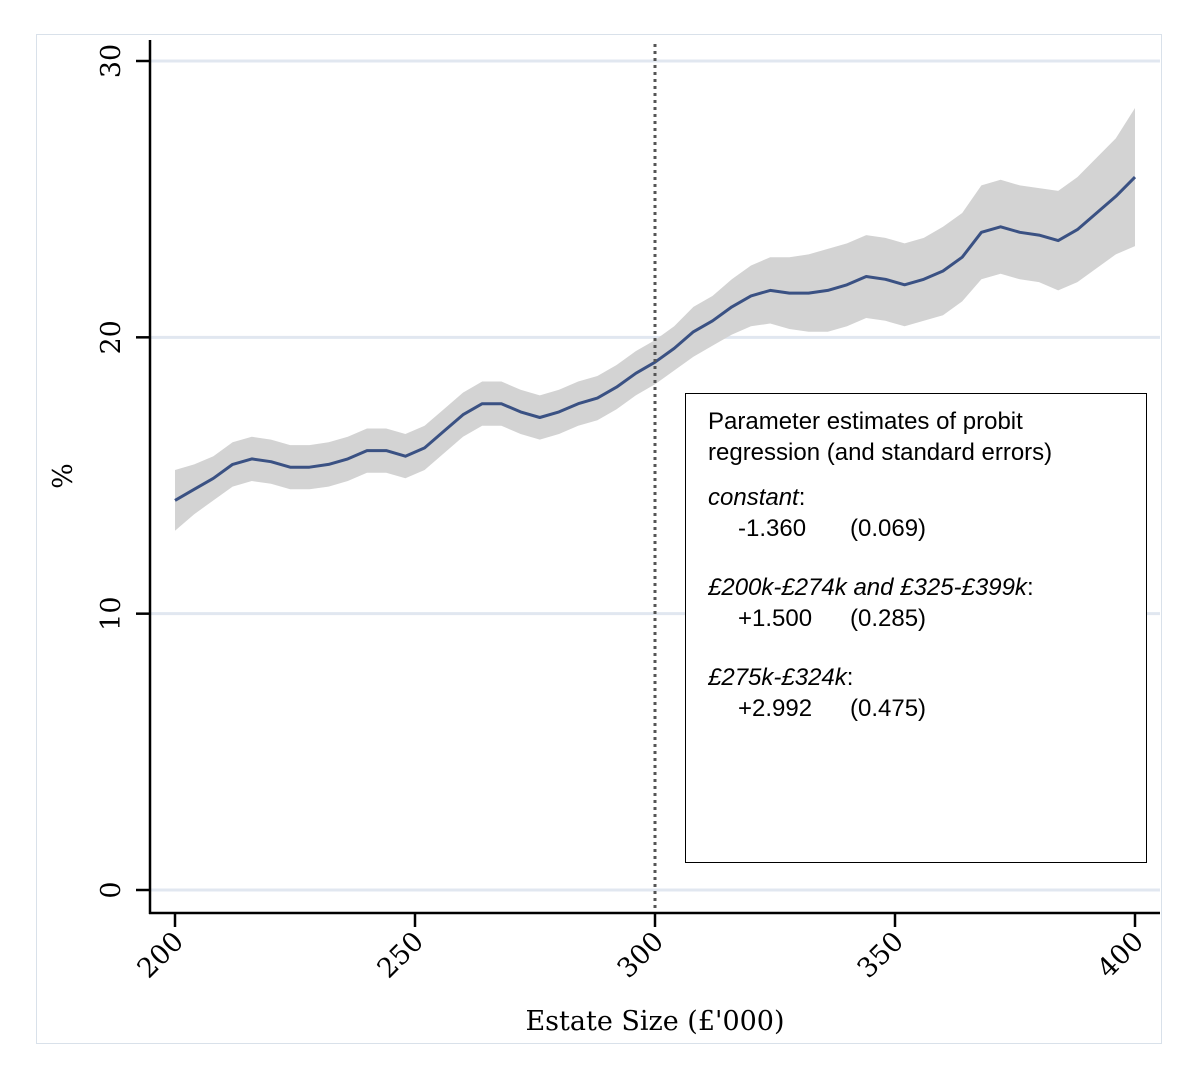 This screenshot has height=1084, width=1197. Describe the element at coordinates (111, 337) in the screenshot. I see `y-tick-label: 20` at that location.